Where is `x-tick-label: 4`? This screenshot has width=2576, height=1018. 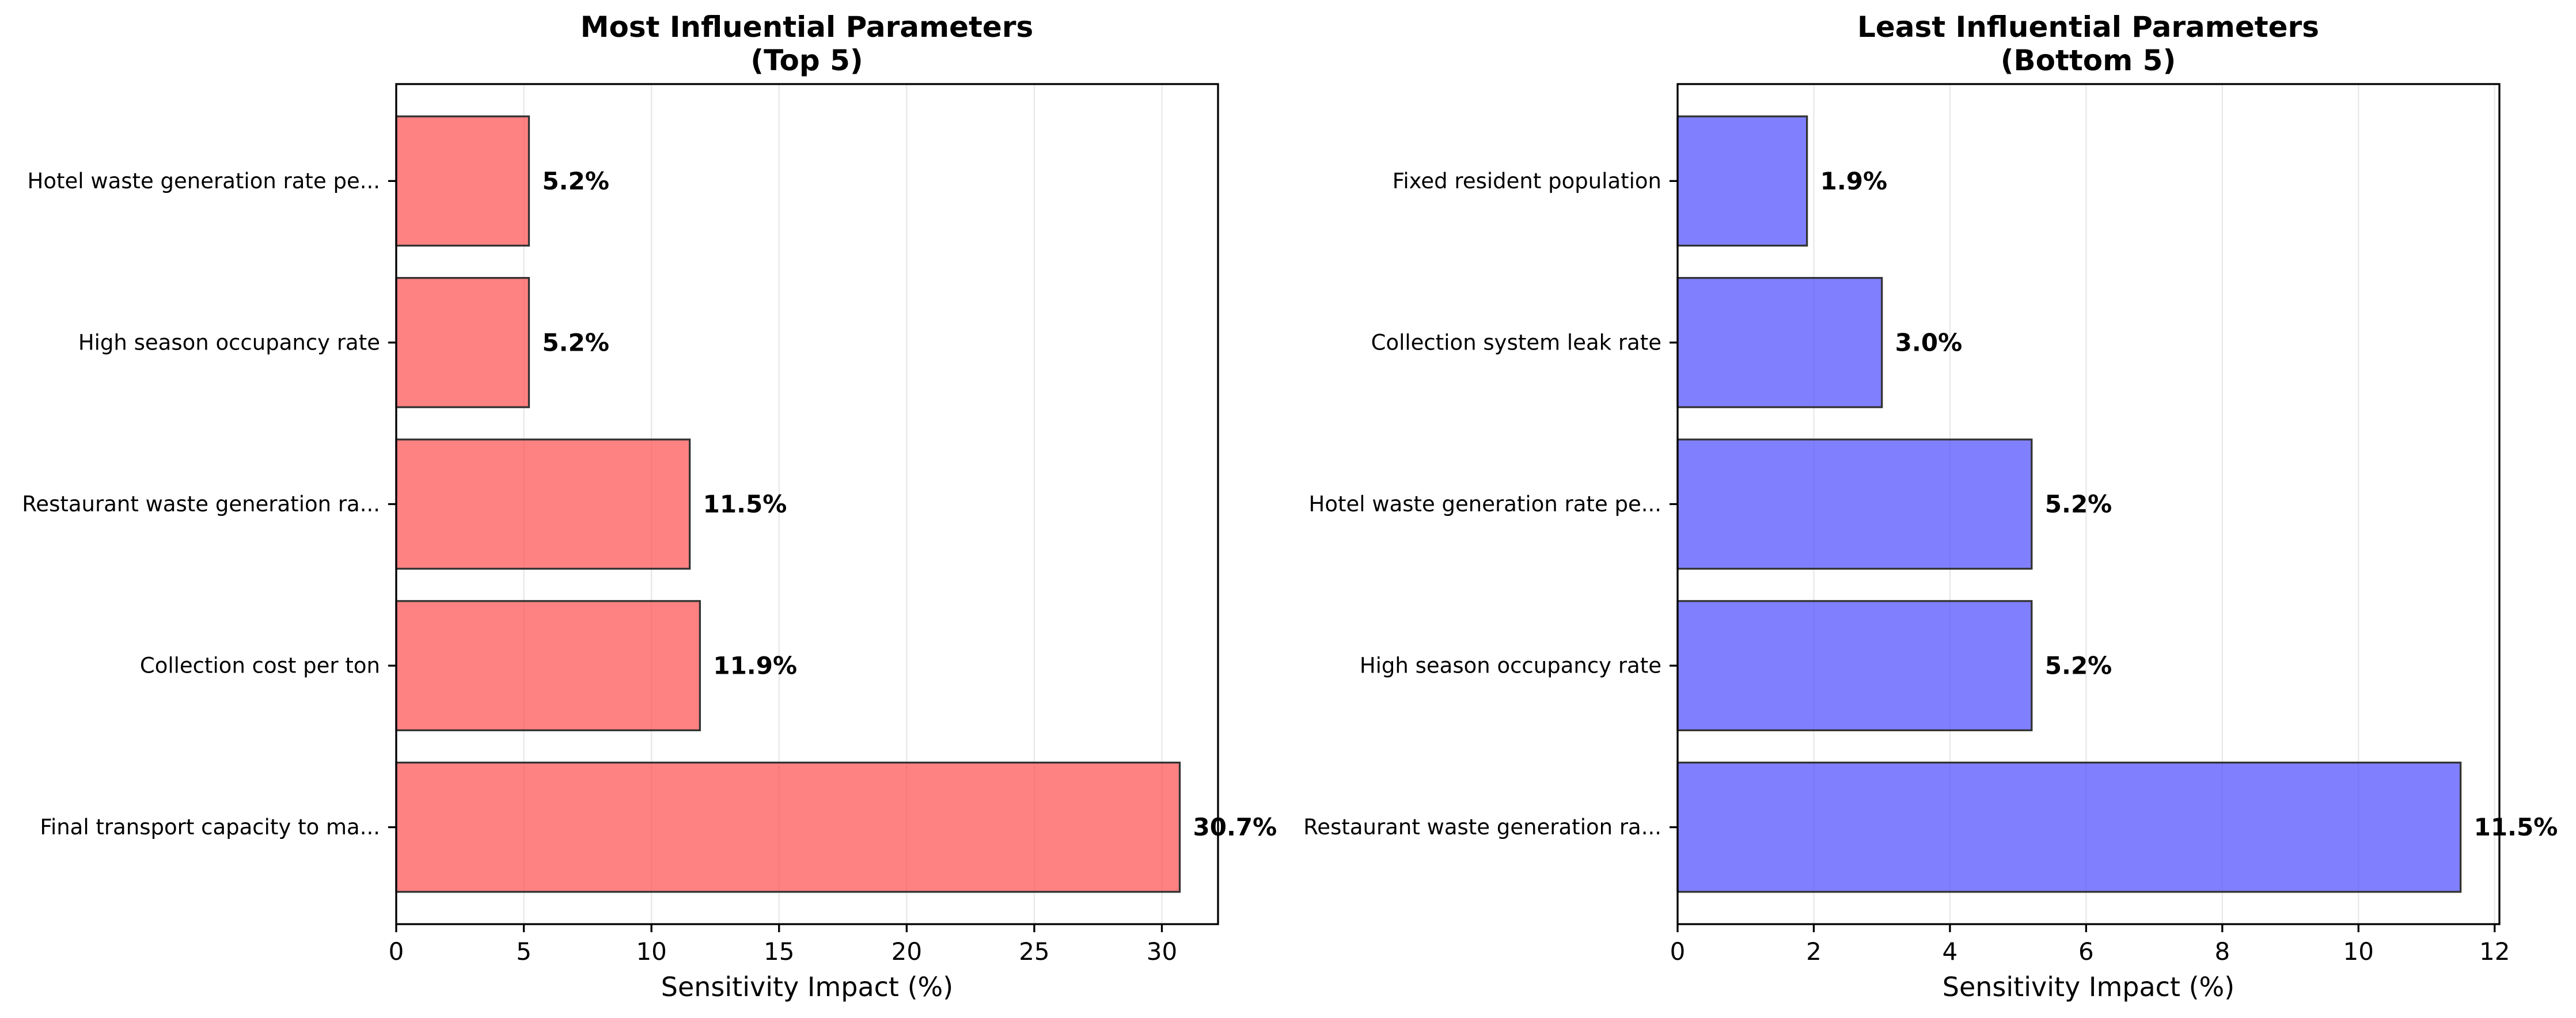 x-tick-label: 4 is located at coordinates (1950, 951).